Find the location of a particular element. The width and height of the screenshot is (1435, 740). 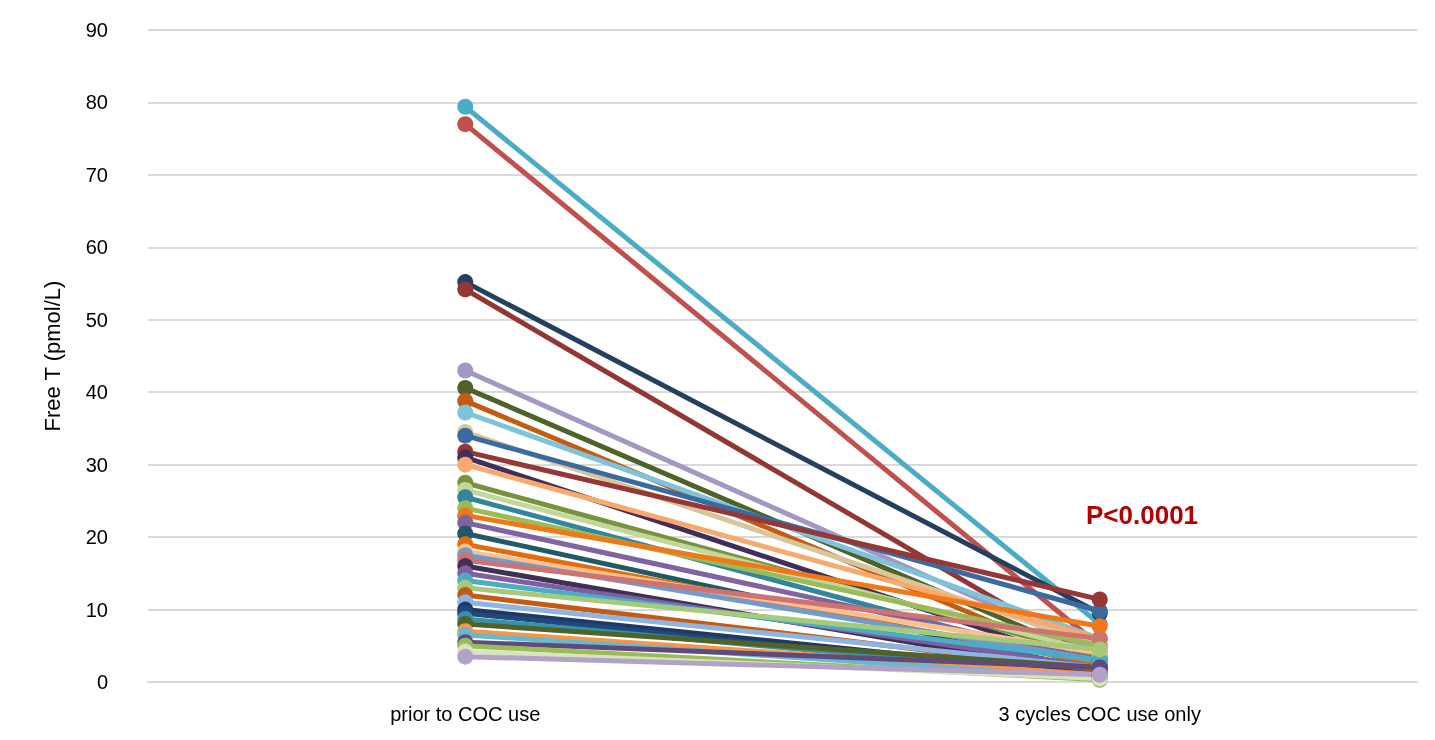

y-tick-label: 30 is located at coordinates (96, 464).